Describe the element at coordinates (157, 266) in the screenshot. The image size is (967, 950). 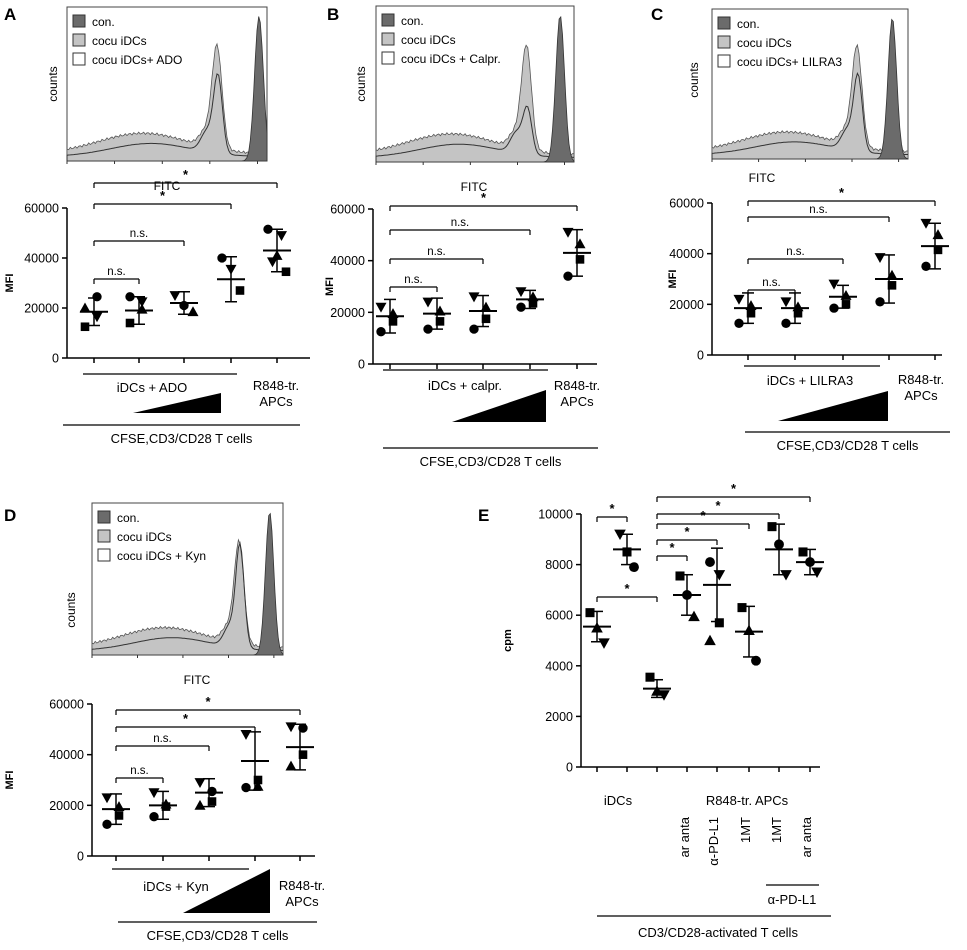
I see `dotplot-panel-A: 0 20000 40000 60000 MFI n.s. n.s. * *` at that location.